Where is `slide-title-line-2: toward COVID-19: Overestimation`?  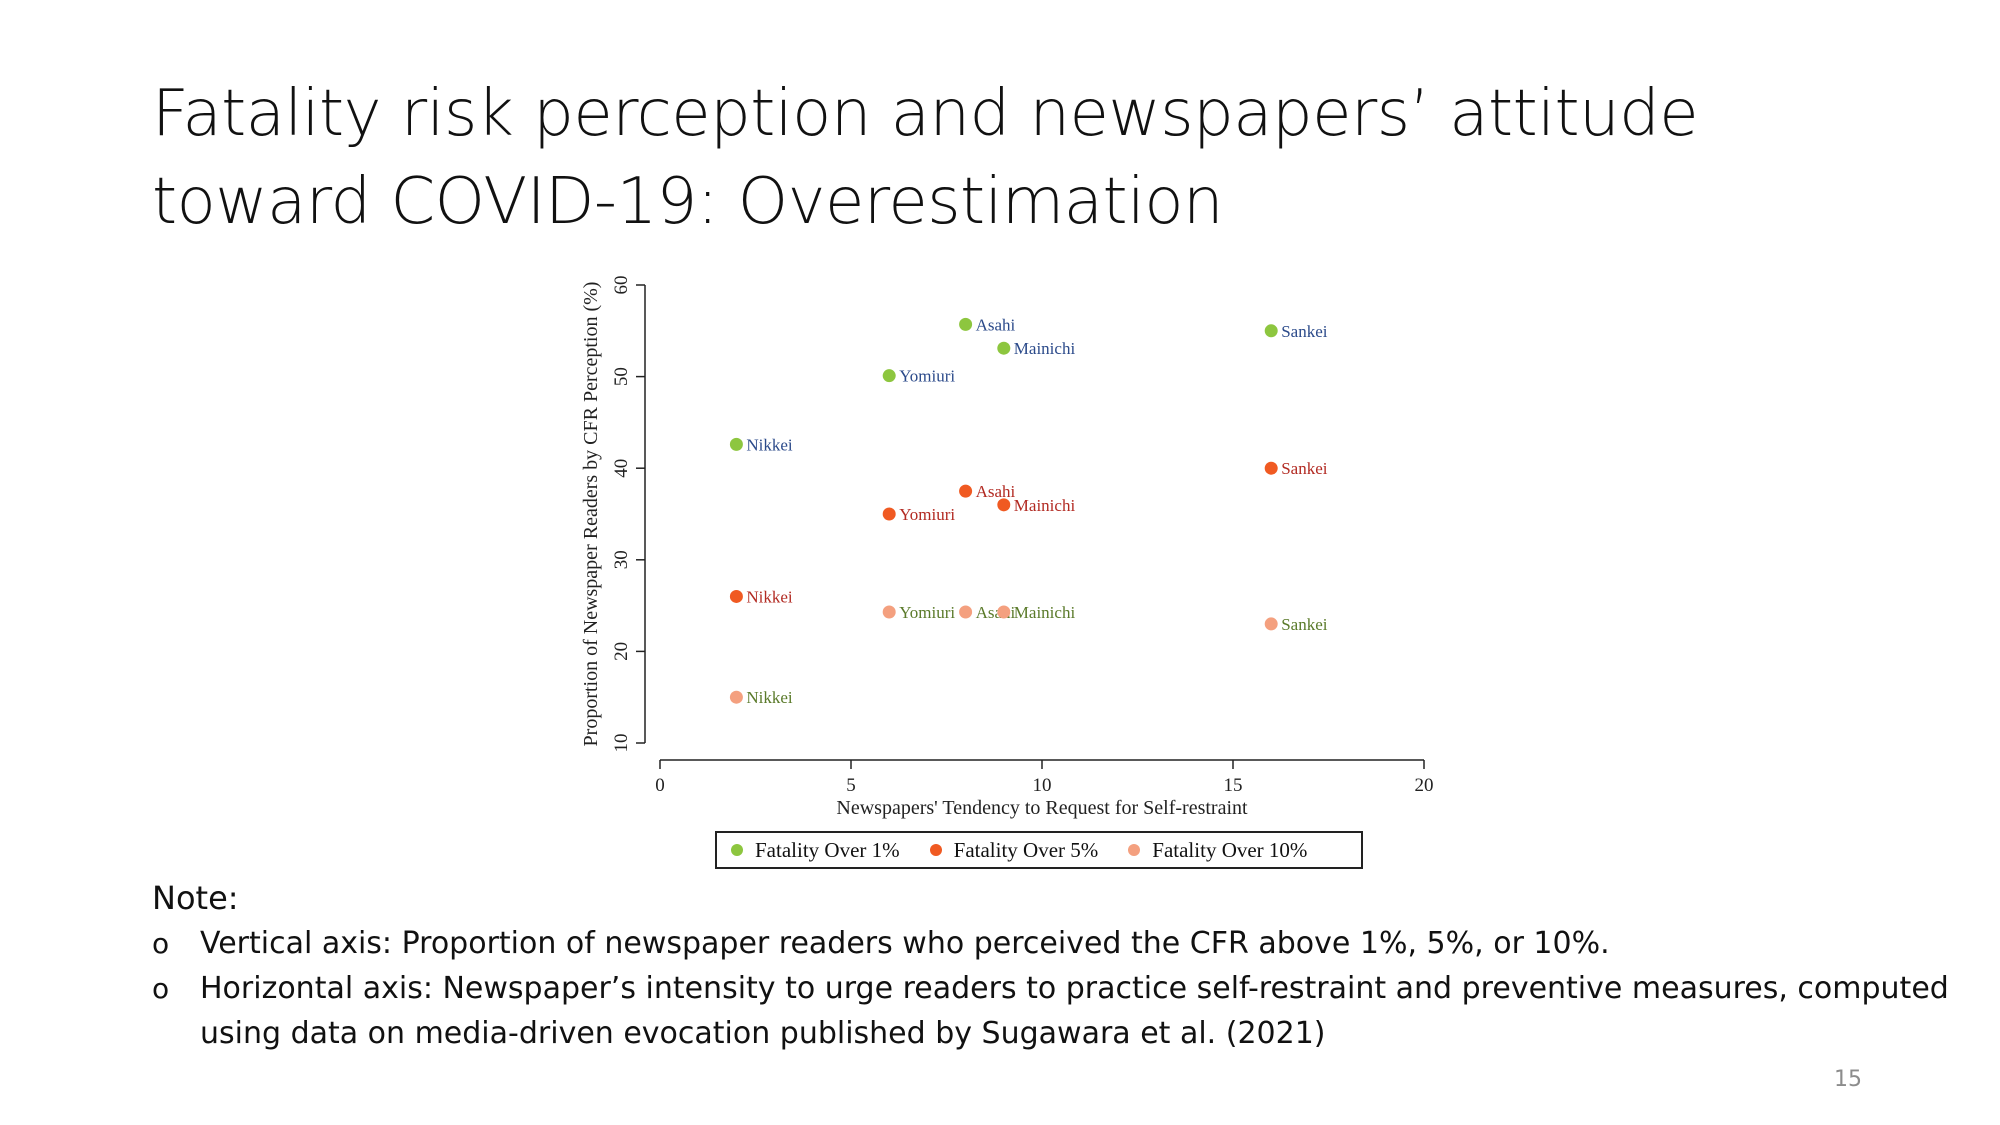
slide-title-line-2: toward COVID-19: Overestimation is located at coordinates (688, 202).